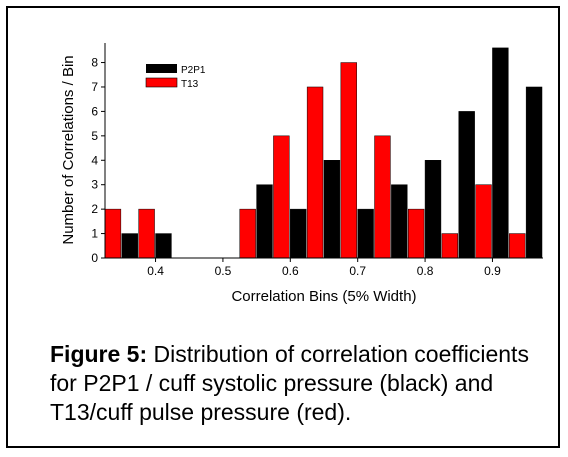  What do you see at coordinates (357, 271) in the screenshot?
I see `x-tick-label-3: 0.7` at bounding box center [357, 271].